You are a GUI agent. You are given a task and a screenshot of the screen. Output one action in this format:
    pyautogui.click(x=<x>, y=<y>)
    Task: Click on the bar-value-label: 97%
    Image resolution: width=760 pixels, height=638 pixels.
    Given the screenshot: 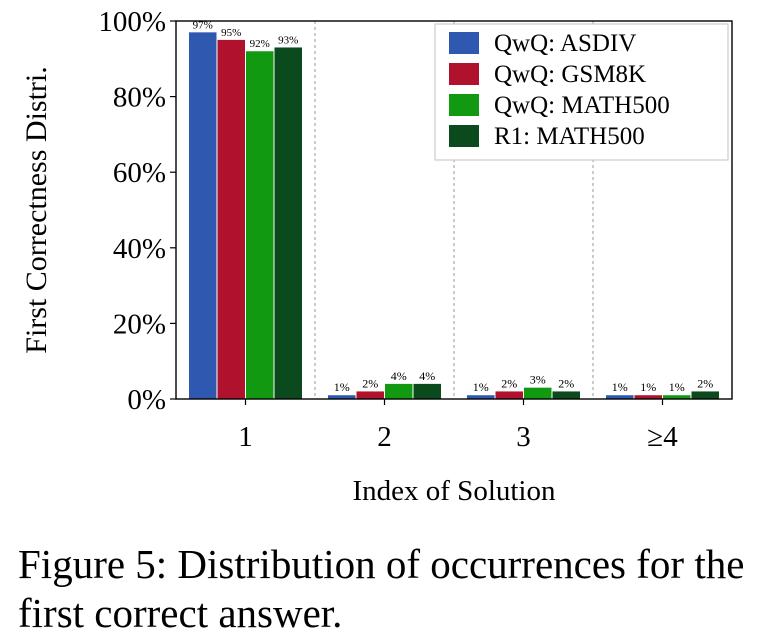 What is the action you would take?
    pyautogui.click(x=203, y=25)
    